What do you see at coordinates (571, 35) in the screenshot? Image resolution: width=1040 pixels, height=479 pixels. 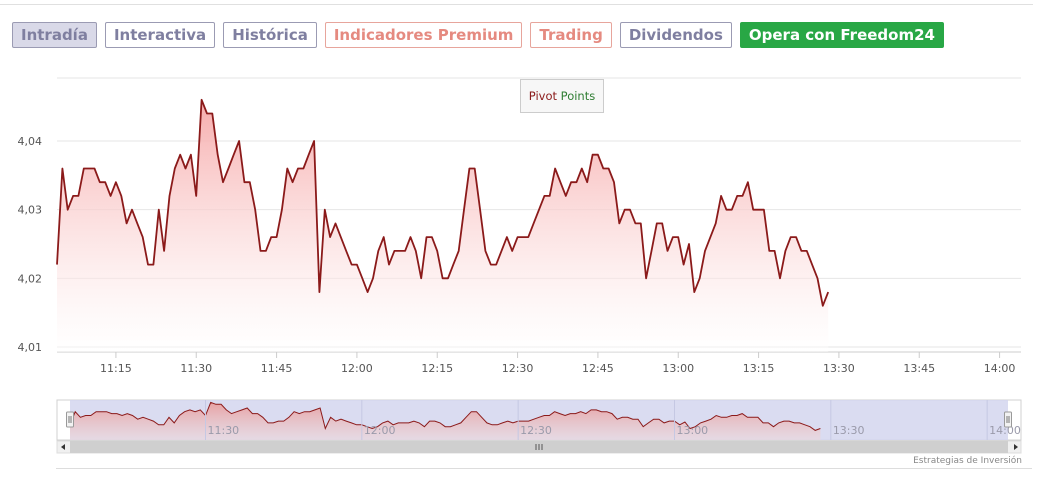 I see `tab-trading: Trading` at bounding box center [571, 35].